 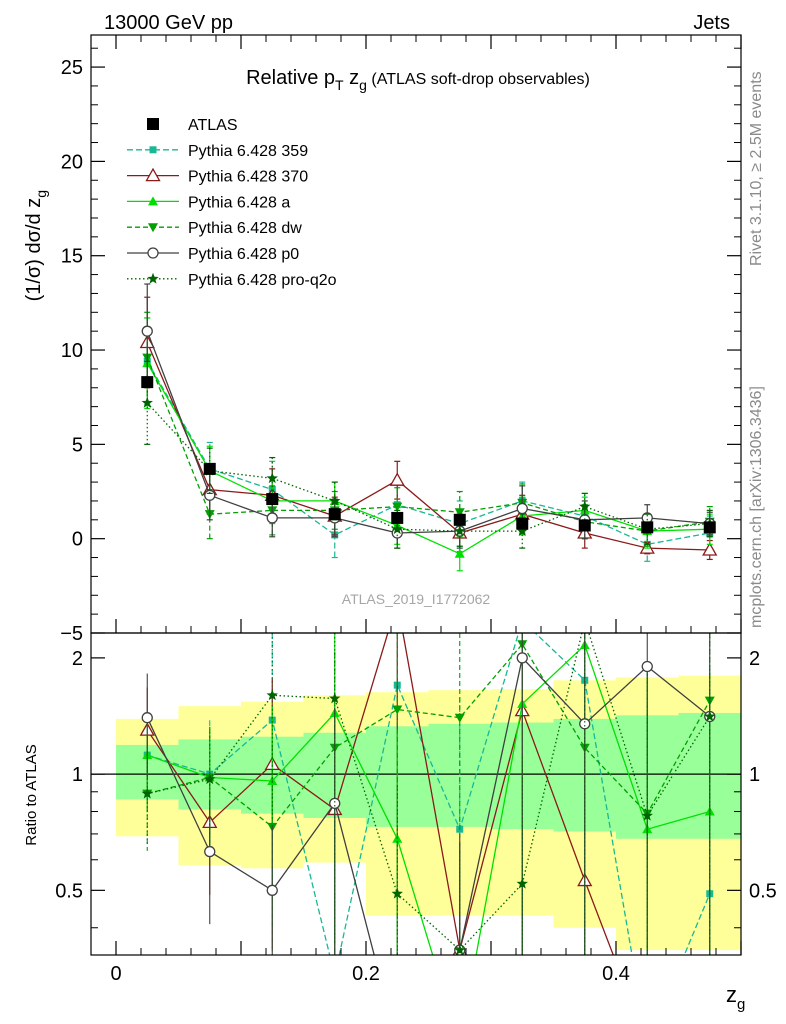 I want to click on y-tick-label: 10, so click(x=72, y=351).